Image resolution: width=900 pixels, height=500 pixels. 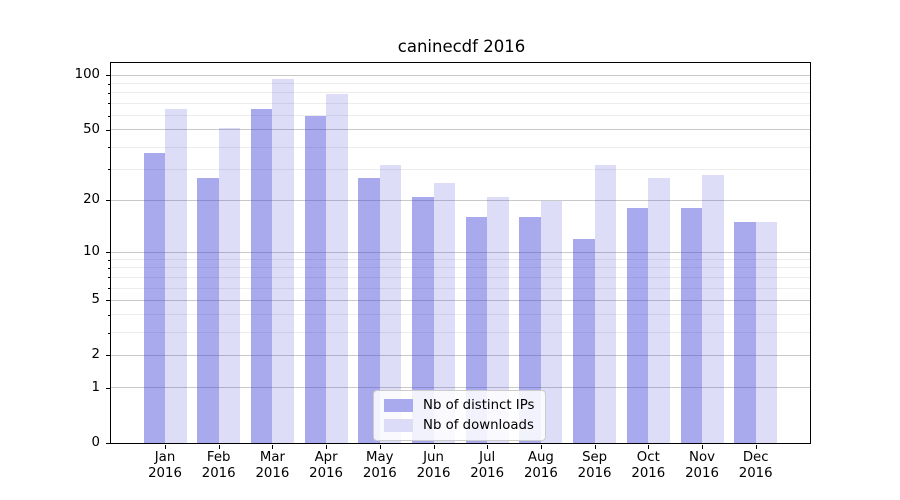 I want to click on legend-swatch-downloads, so click(x=398, y=425).